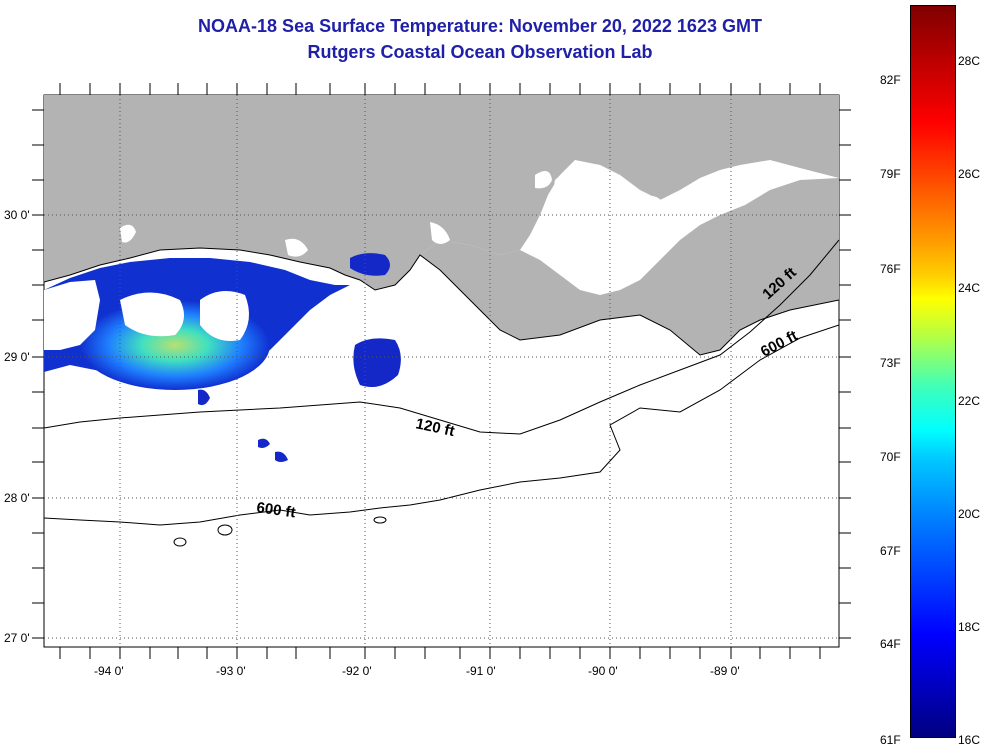 The width and height of the screenshot is (992, 754). Describe the element at coordinates (17, 215) in the screenshot. I see `latitude-label: 30 0'` at that location.